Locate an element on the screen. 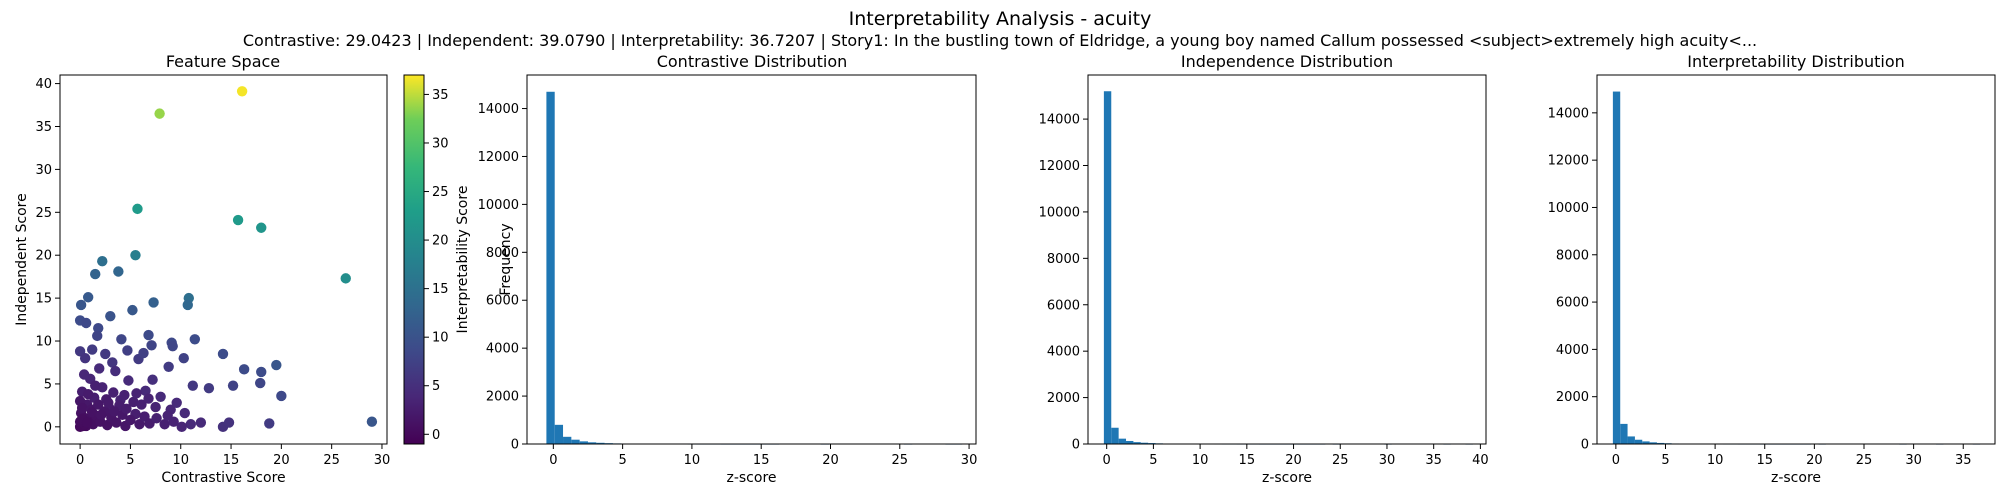 The height and width of the screenshot is (500, 2000). y-tick-label: 10 is located at coordinates (43, 342).